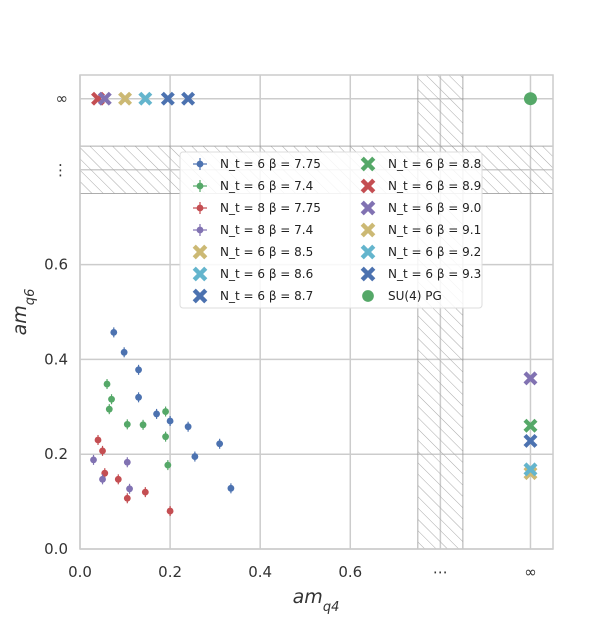  Describe the element at coordinates (434, 186) in the screenshot. I see `legend-label: N_t = 6 β = 8.9` at that location.